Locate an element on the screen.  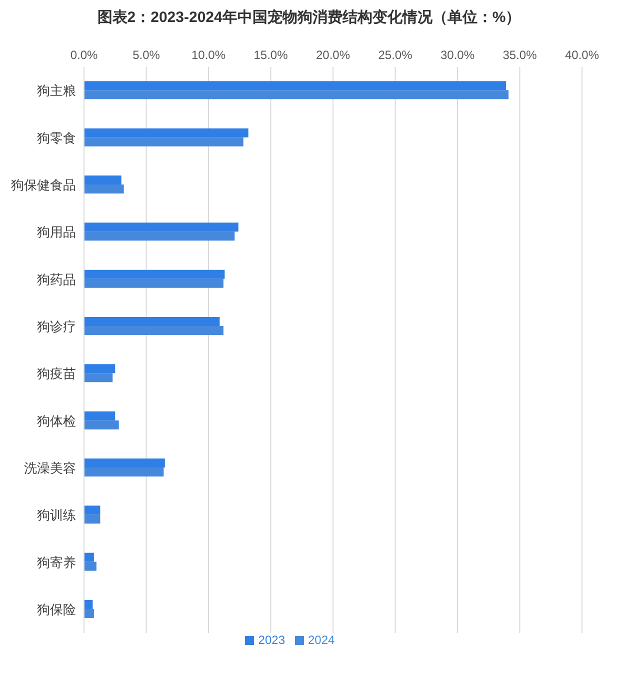
y-tick-label: 狗寄养 is located at coordinates (56, 562).